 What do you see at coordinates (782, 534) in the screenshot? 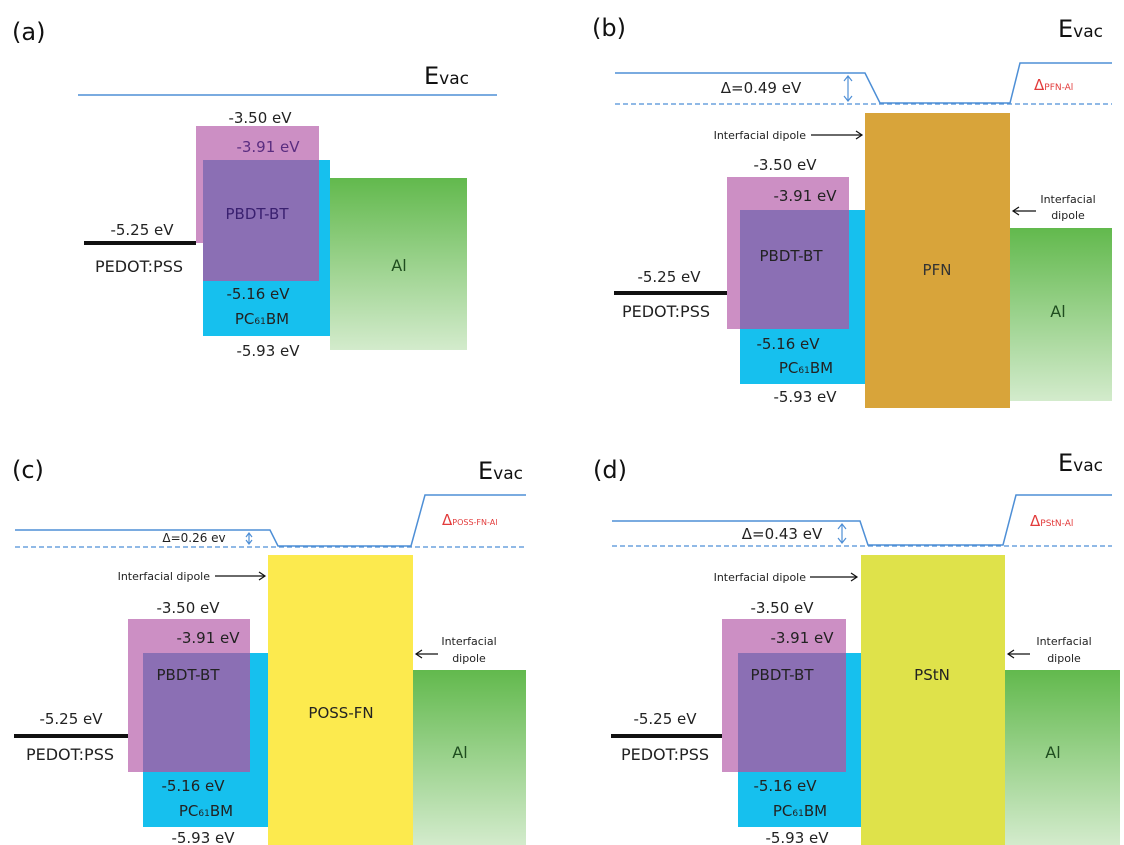
I see `delta-label: Δ=0.43 eV` at bounding box center [782, 534].